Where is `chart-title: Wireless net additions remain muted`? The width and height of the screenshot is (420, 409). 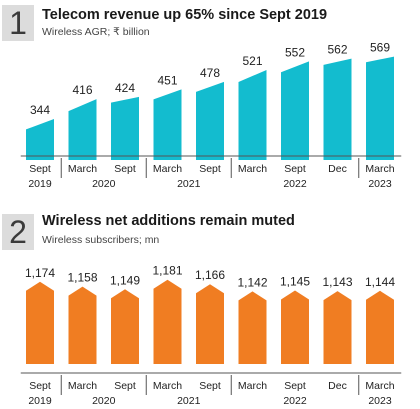
chart-title: Wireless net additions remain muted is located at coordinates (168, 221).